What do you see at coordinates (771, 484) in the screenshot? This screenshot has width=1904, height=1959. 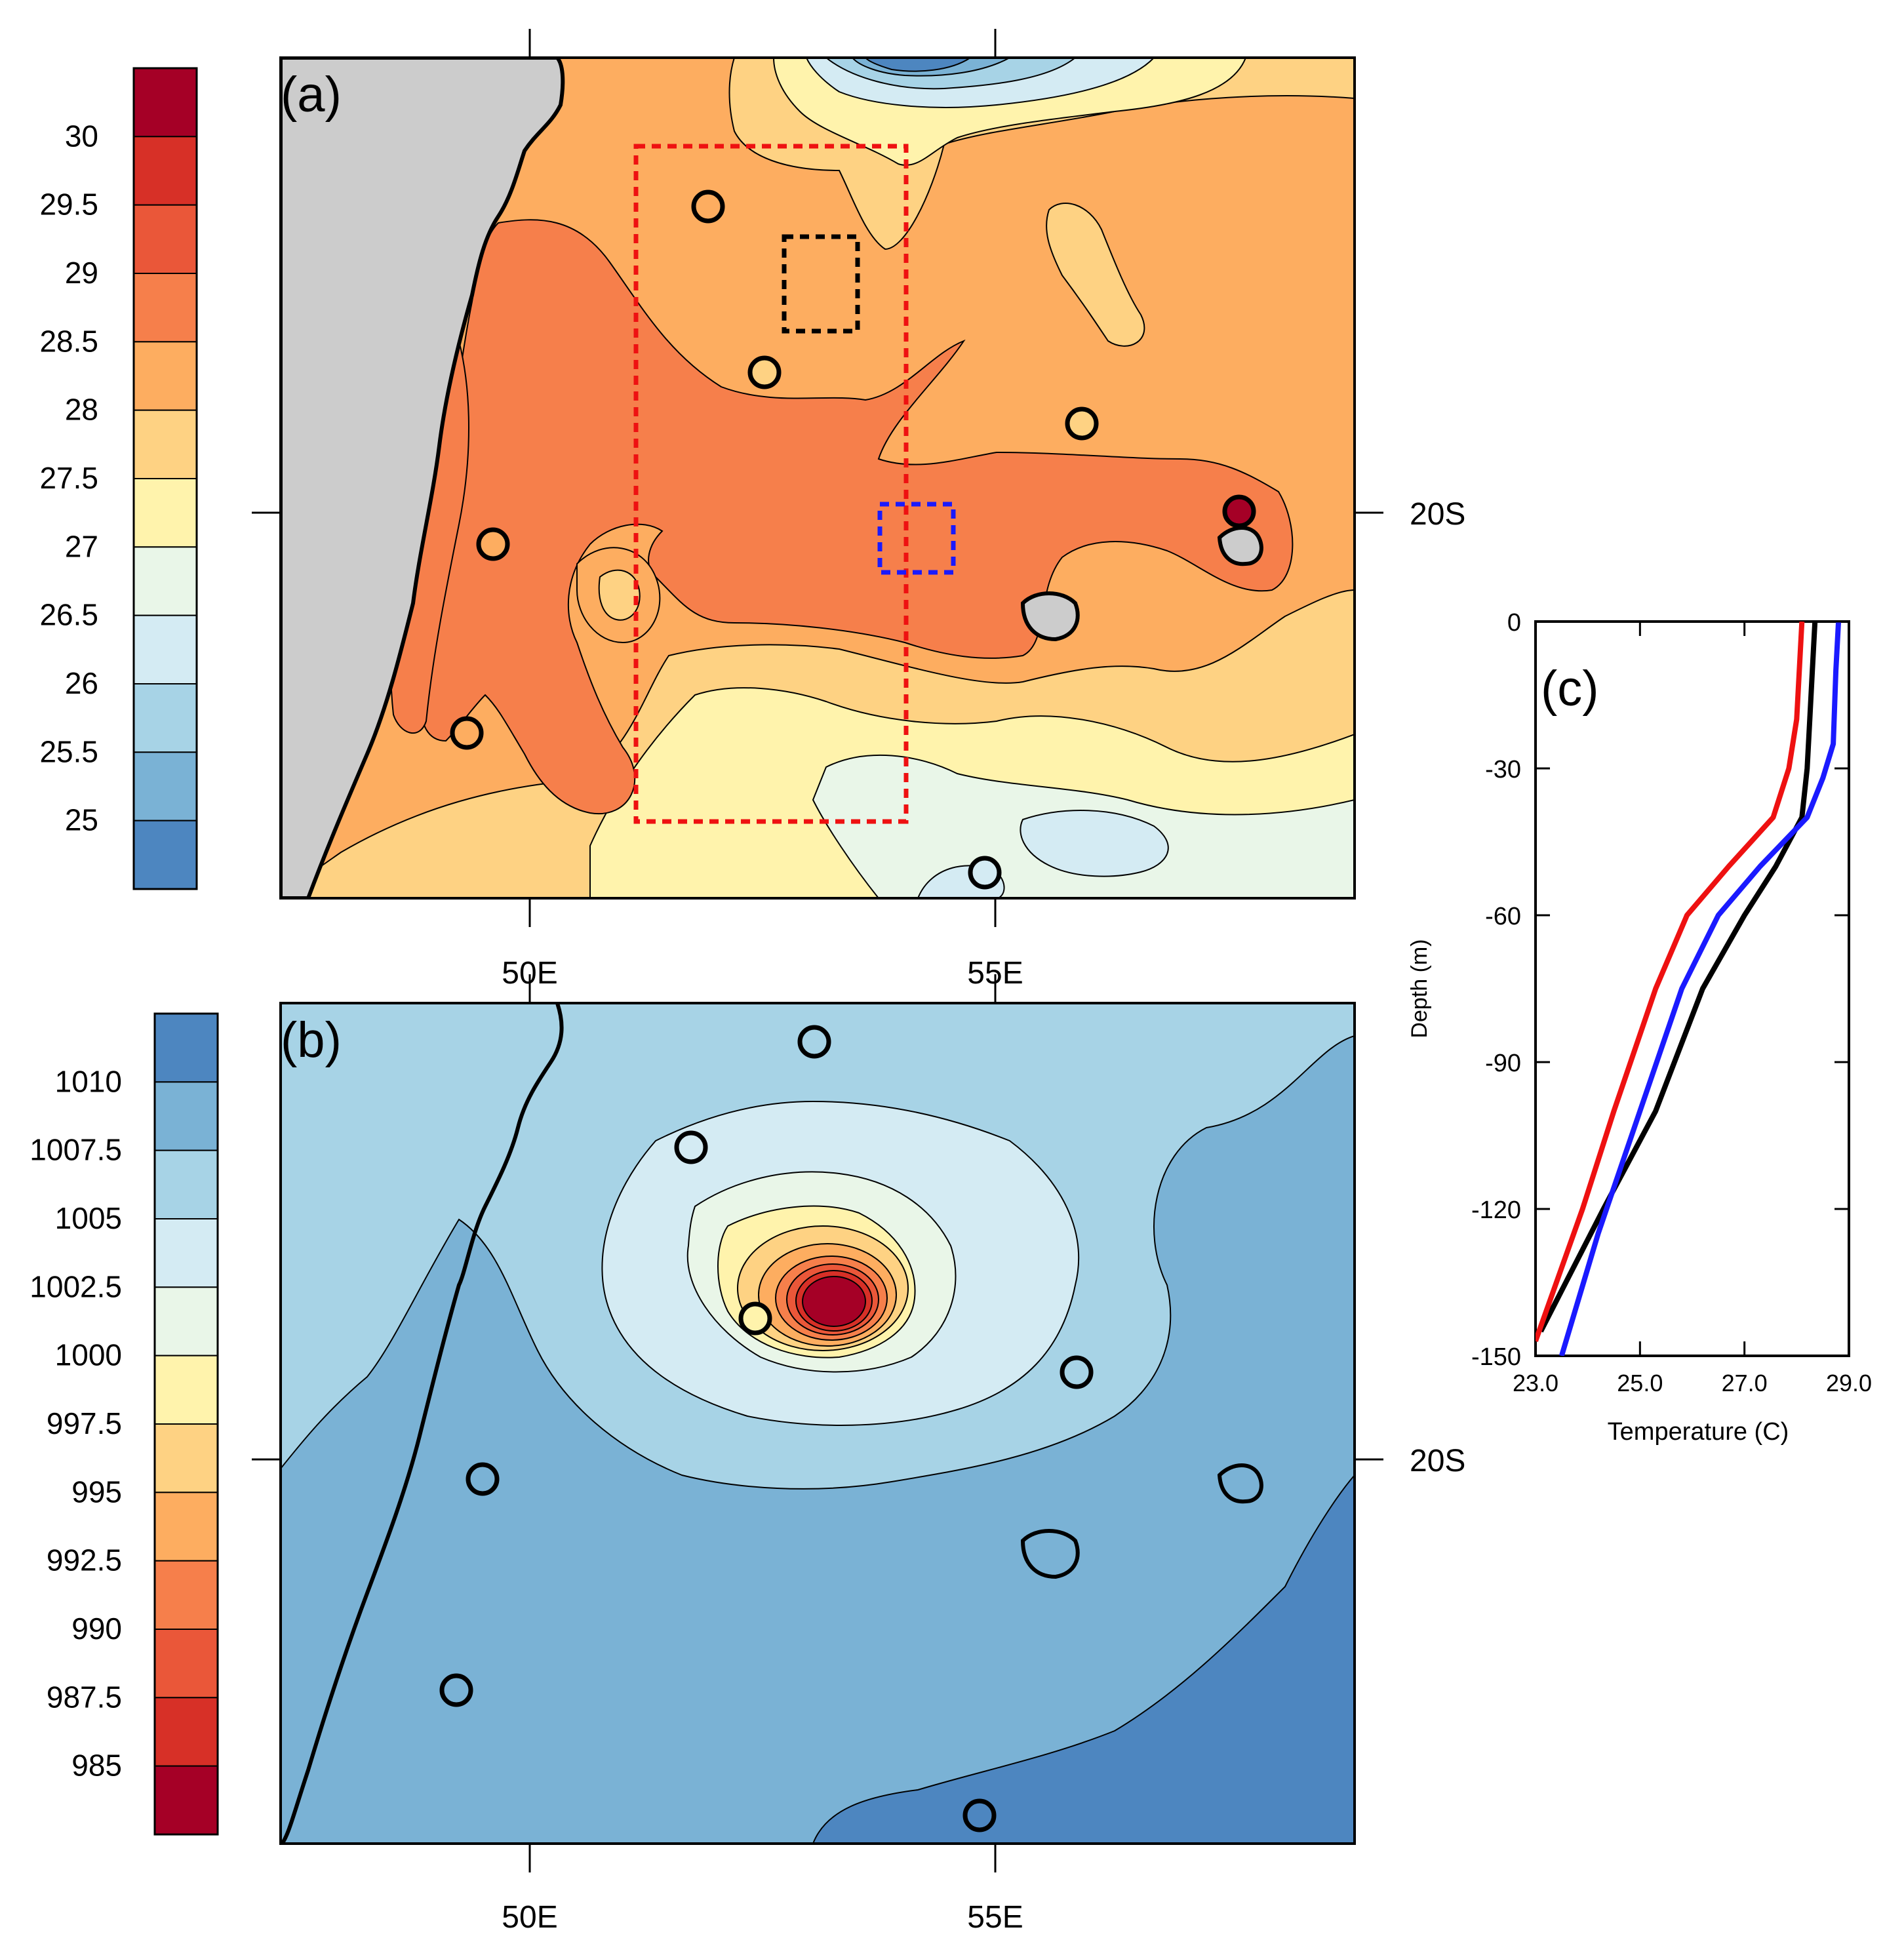 I see `box-region-large` at bounding box center [771, 484].